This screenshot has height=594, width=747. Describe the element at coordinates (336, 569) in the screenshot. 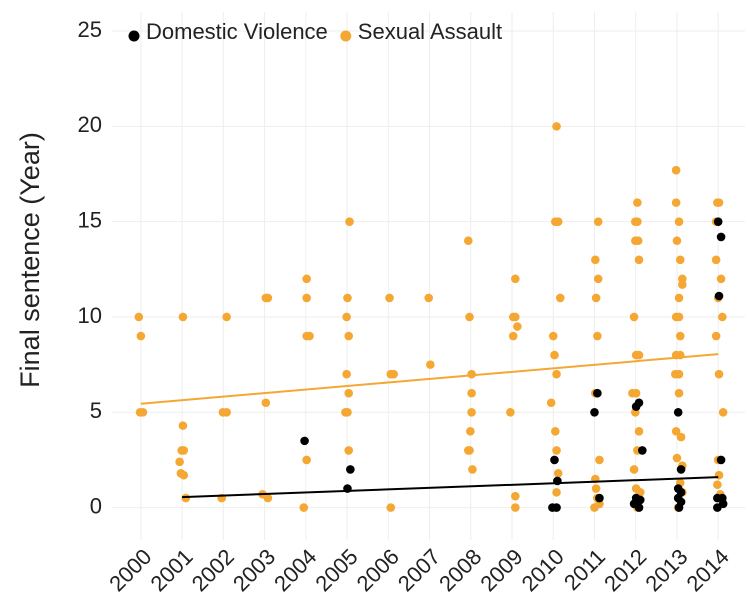

I see `x-tick-label: 2005` at that location.